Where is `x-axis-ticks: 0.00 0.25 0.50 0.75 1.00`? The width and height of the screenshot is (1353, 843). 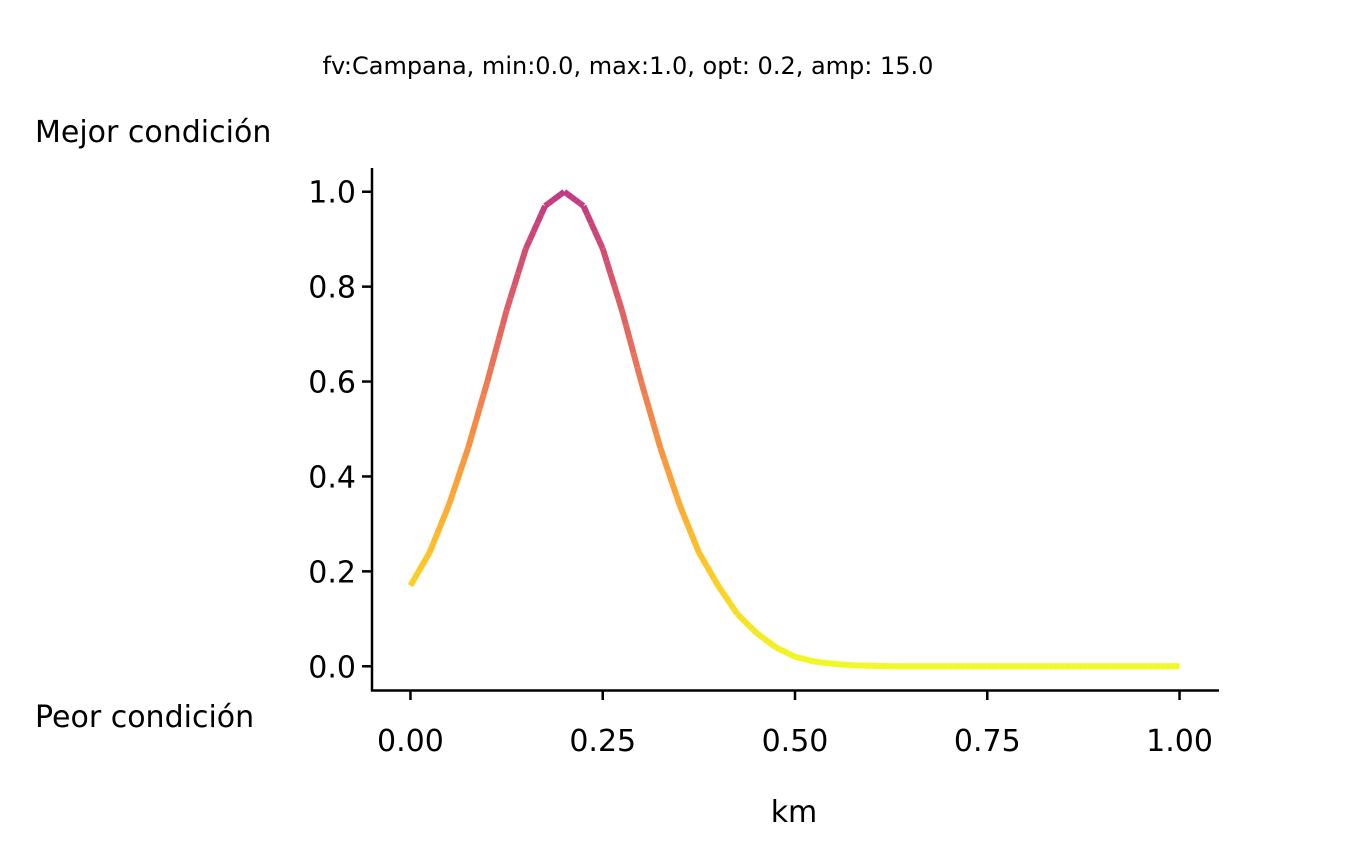
x-axis-ticks: 0.00 0.25 0.50 0.75 1.00 is located at coordinates (795, 724).